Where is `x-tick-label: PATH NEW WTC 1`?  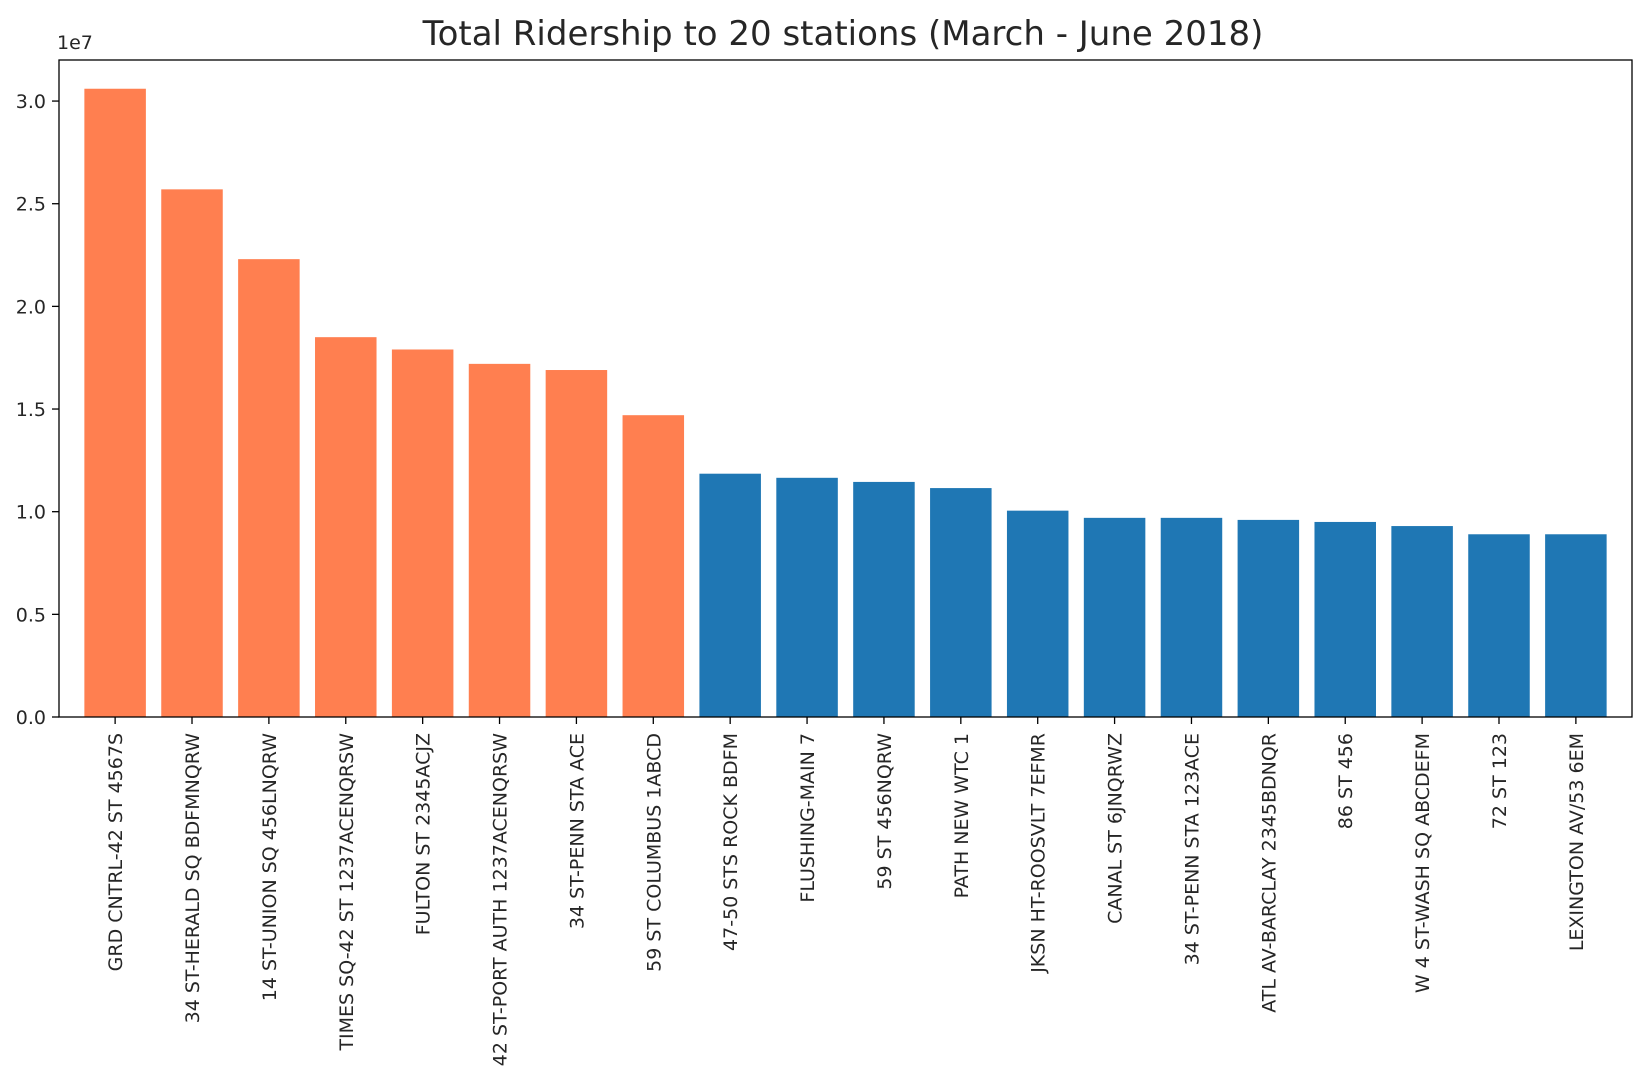 x-tick-label: PATH NEW WTC 1 is located at coordinates (962, 815).